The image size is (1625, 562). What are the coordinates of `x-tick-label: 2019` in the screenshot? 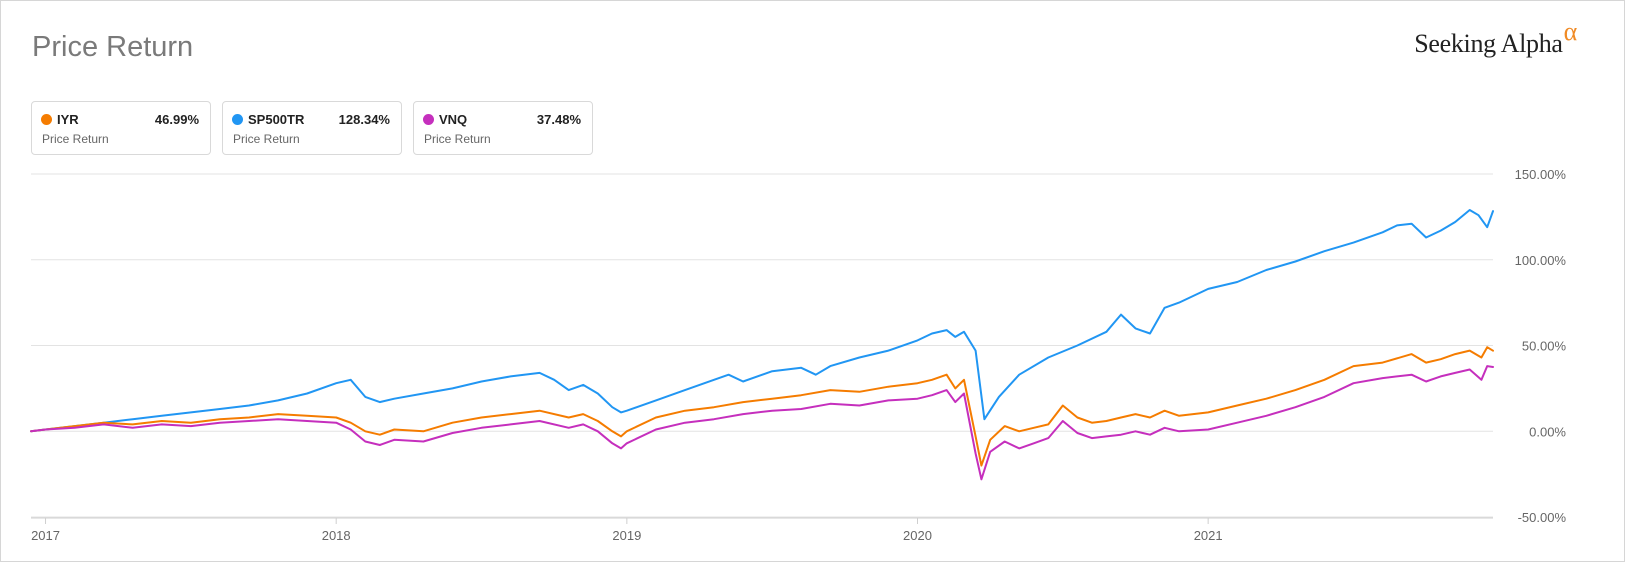 It's located at (626, 535).